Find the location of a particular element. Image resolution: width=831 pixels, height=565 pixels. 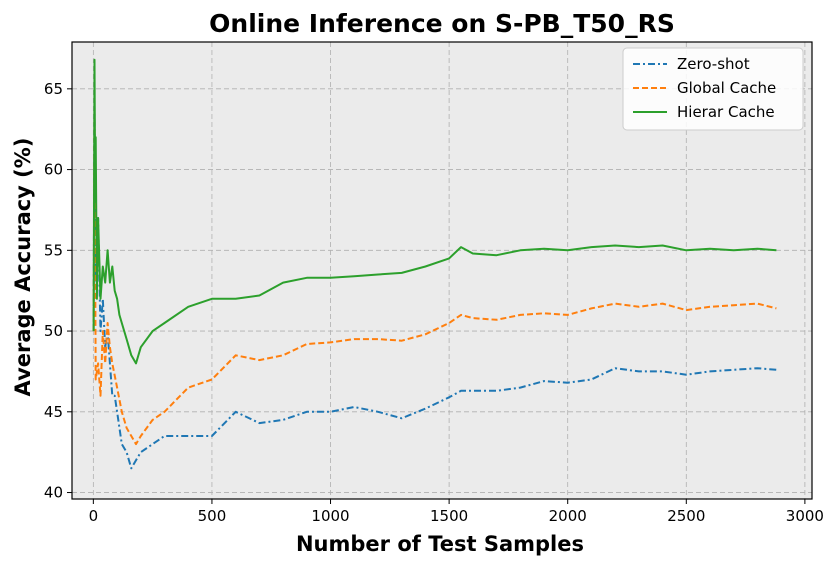

legend-label: Global Cache is located at coordinates (726, 88).